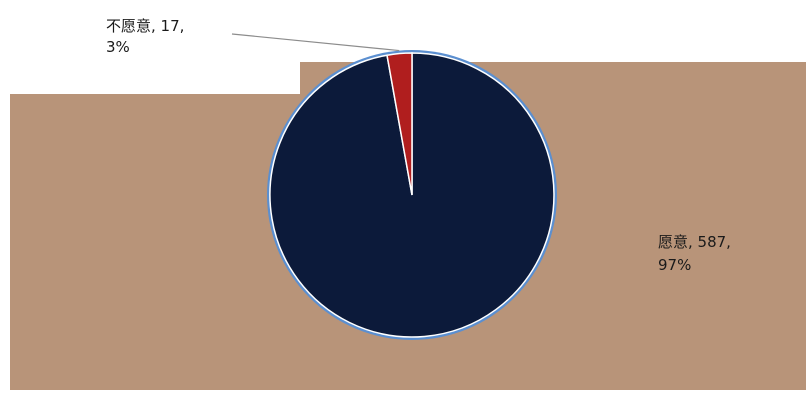 This screenshot has height=398, width=806. I want to click on label-yuanyi-line2: 97%, so click(674, 265).